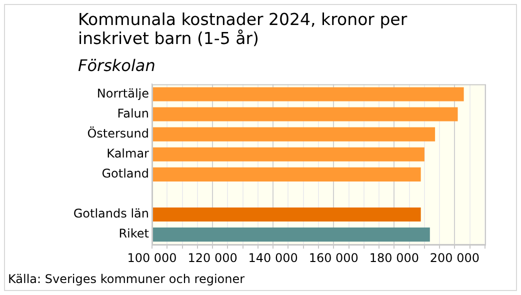 Image resolution: width=521 pixels, height=295 pixels. Describe the element at coordinates (117, 65) in the screenshot. I see `chart-subtitle: Förskolan` at that location.